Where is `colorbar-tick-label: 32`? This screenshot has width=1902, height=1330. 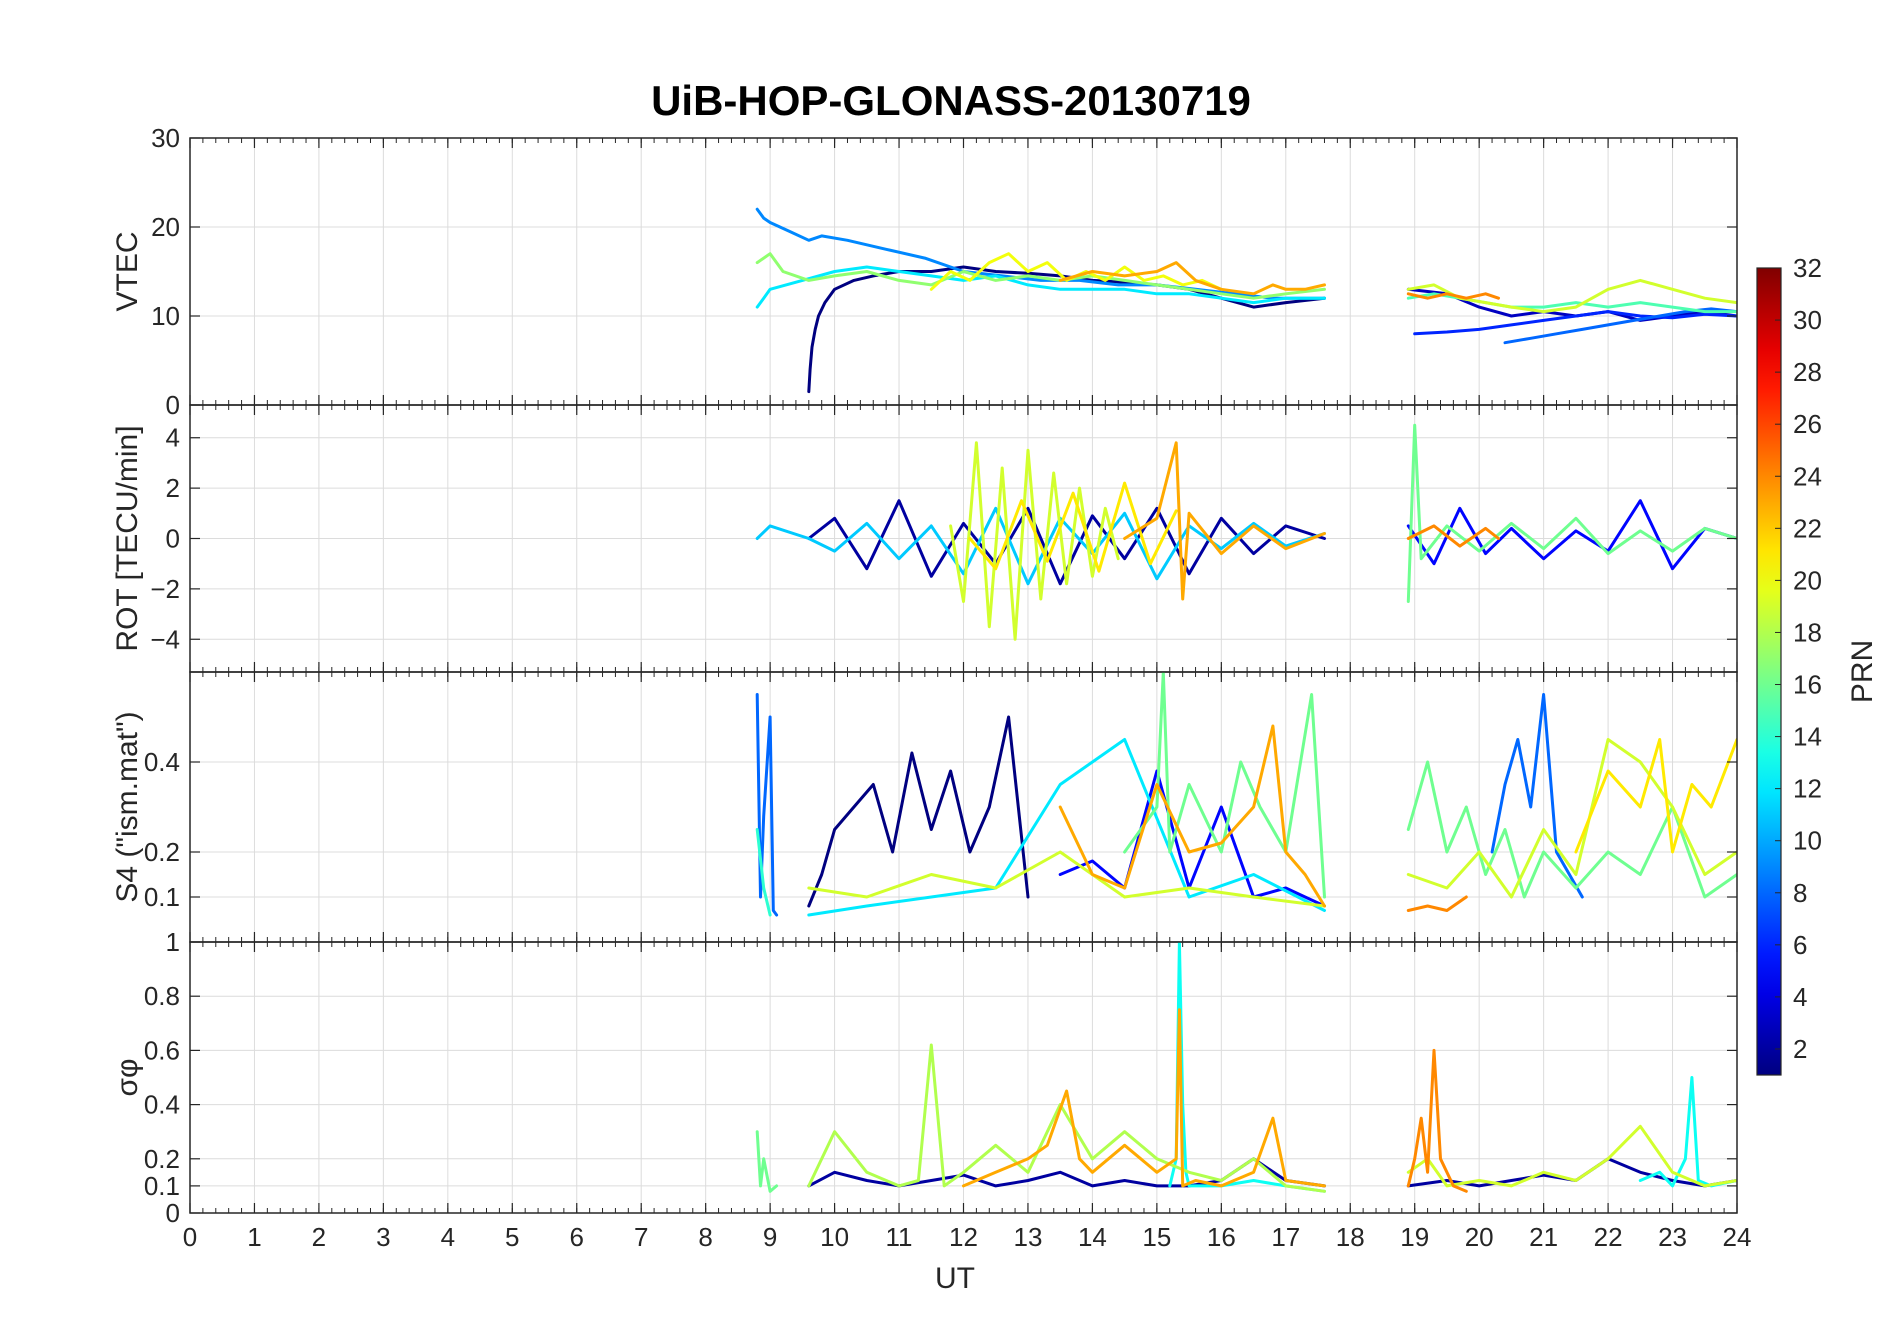
colorbar-tick-label: 32 is located at coordinates (1807, 268).